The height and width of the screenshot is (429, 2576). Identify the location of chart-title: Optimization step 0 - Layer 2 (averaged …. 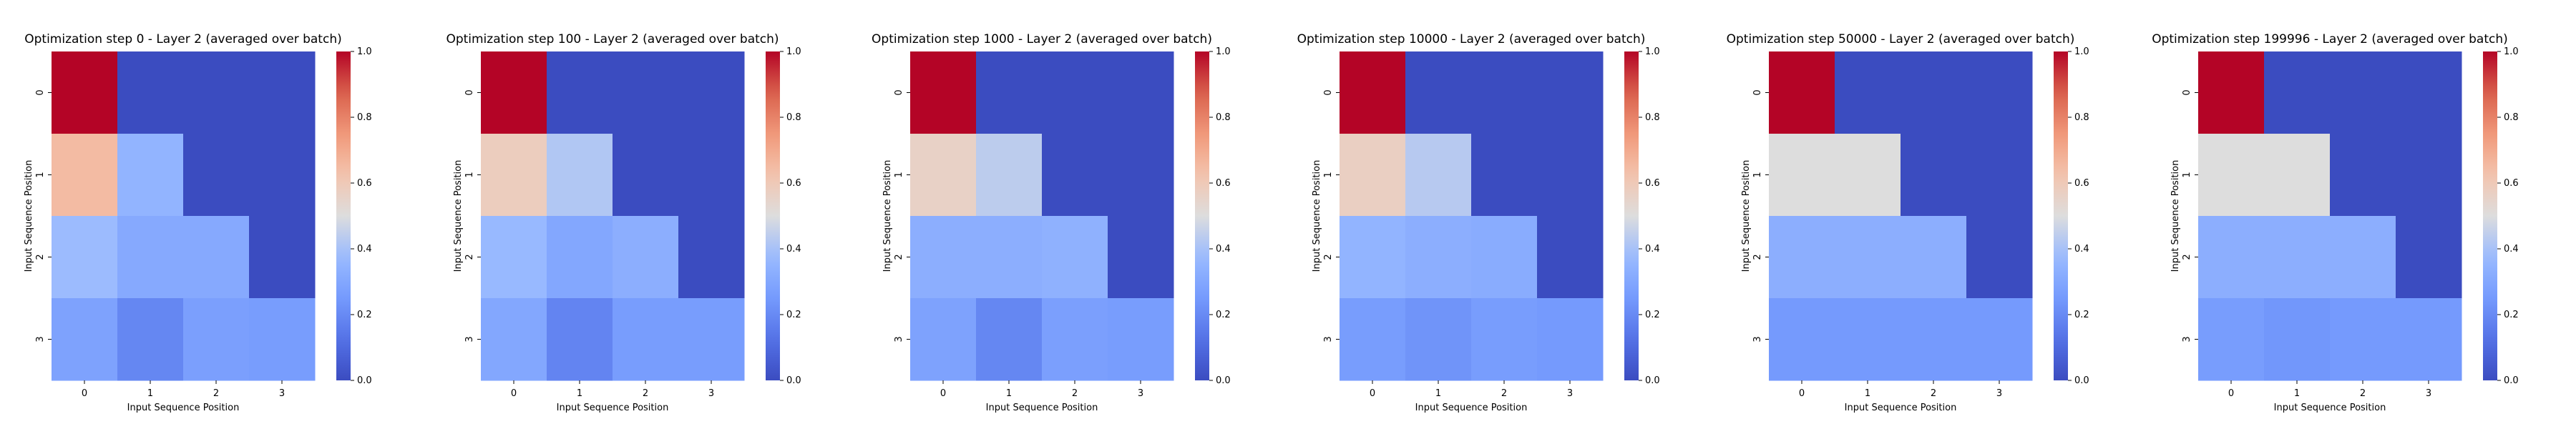
(182, 39).